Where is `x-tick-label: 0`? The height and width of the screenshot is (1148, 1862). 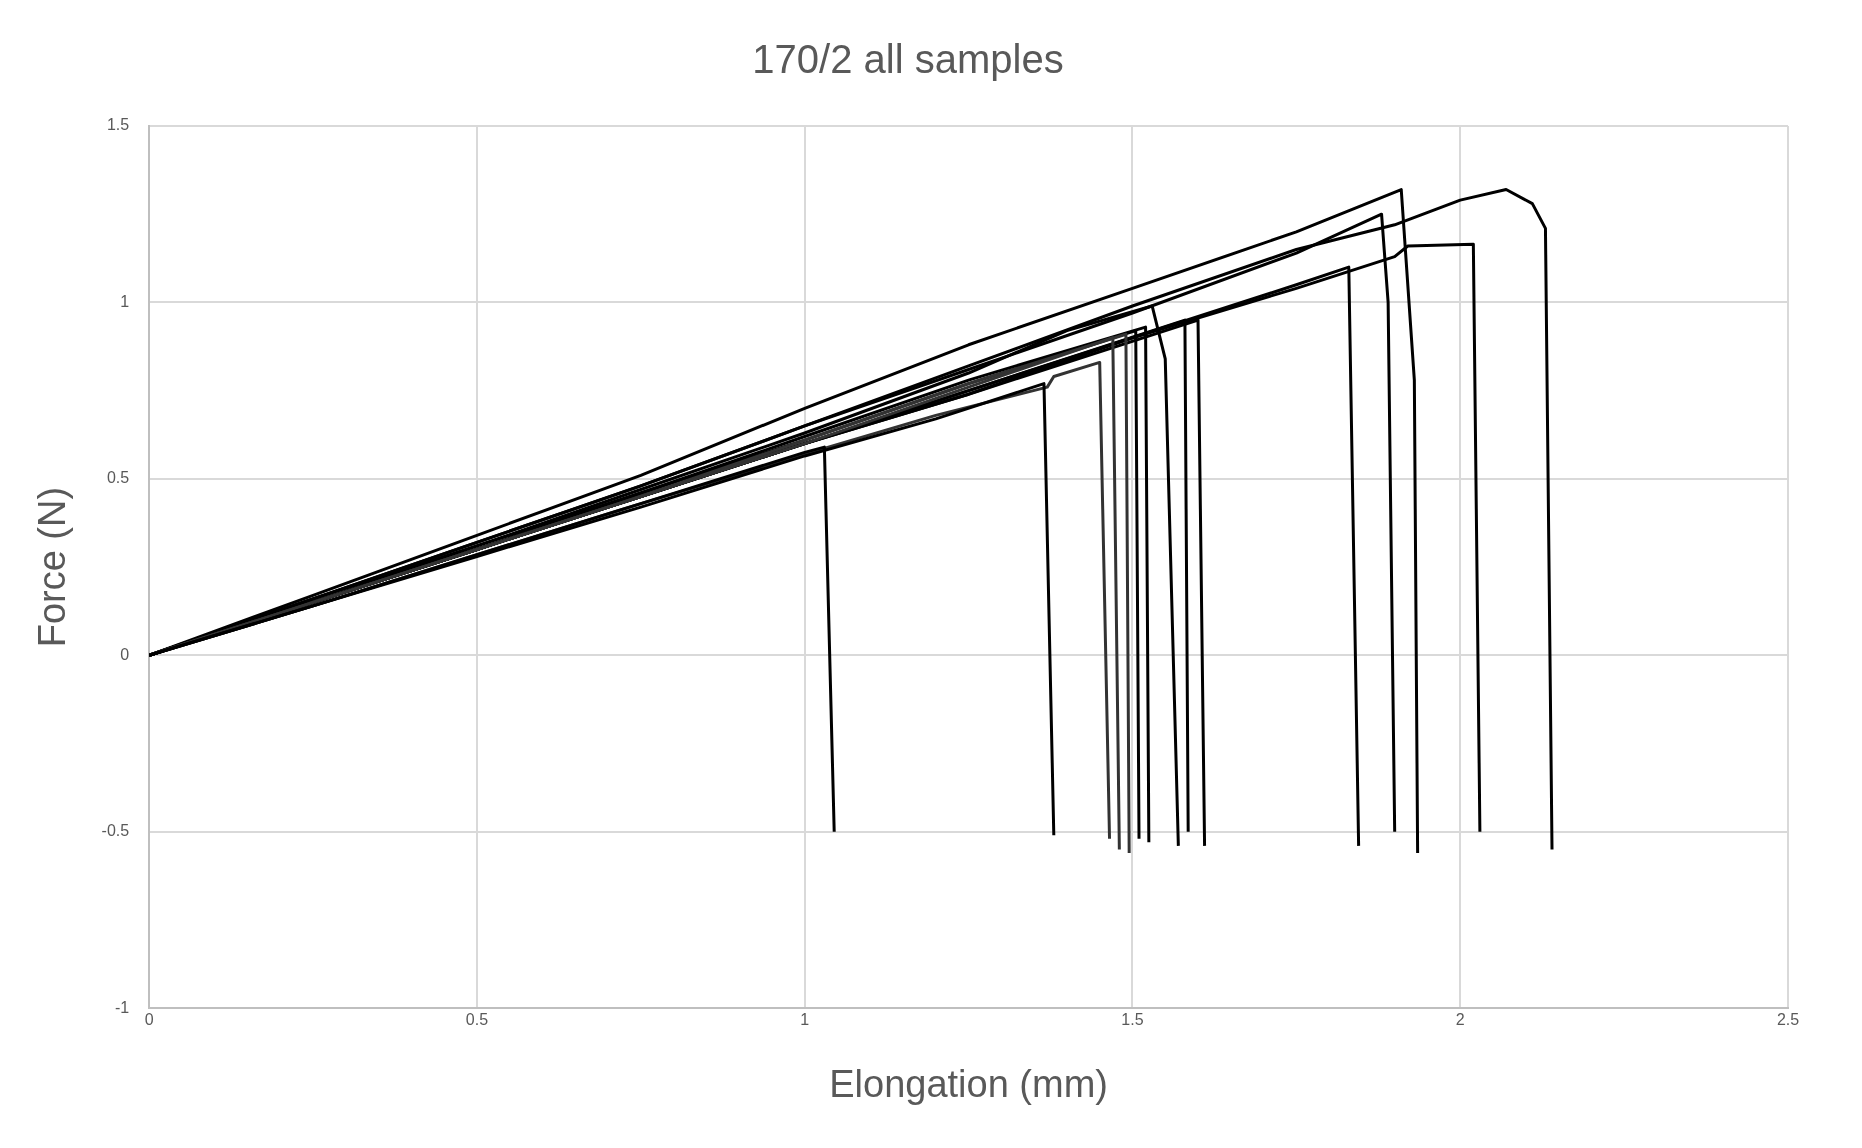 x-tick-label: 0 is located at coordinates (149, 1020).